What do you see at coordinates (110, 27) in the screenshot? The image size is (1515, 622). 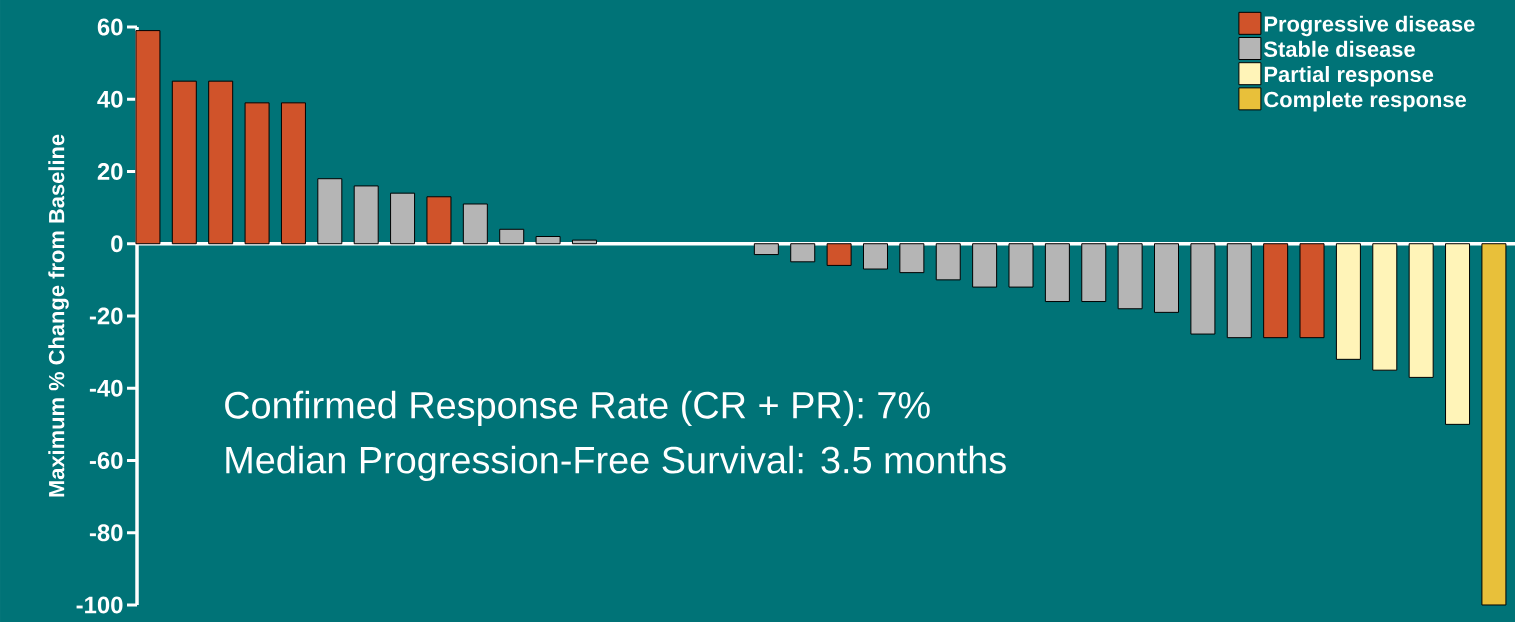 I see `y-tick-label: 60` at bounding box center [110, 27].